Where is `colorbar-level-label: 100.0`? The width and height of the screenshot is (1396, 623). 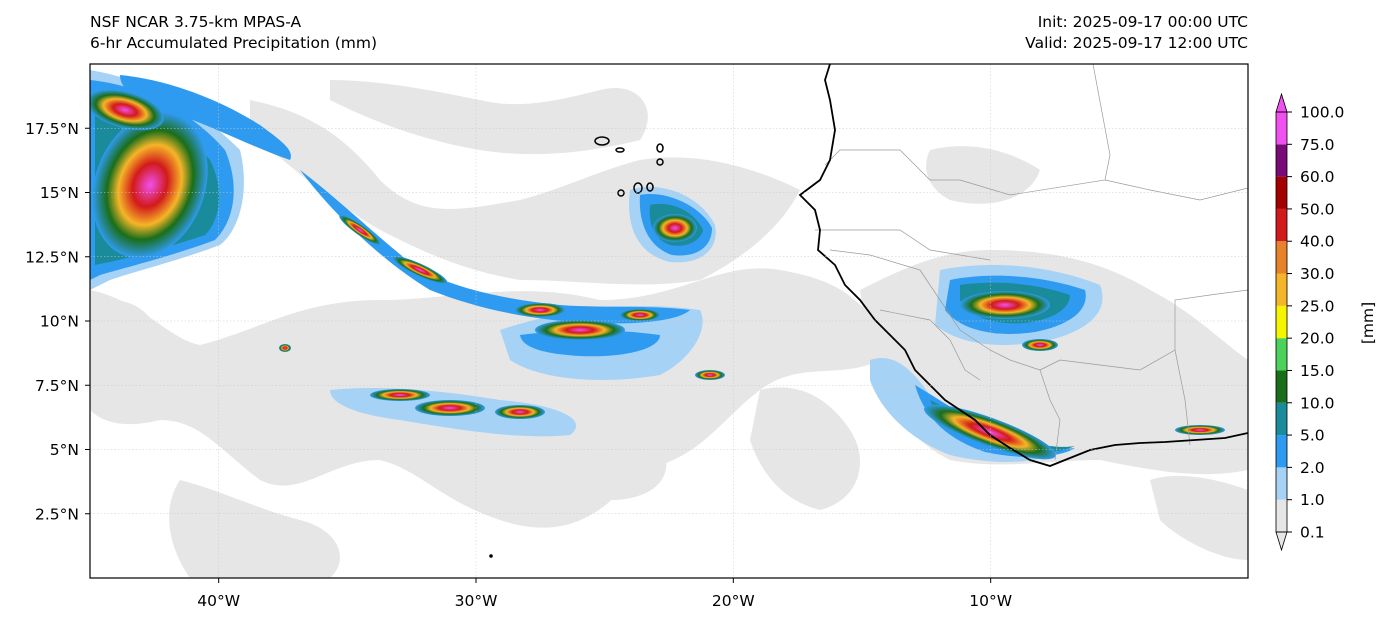 colorbar-level-label: 100.0 is located at coordinates (1322, 113).